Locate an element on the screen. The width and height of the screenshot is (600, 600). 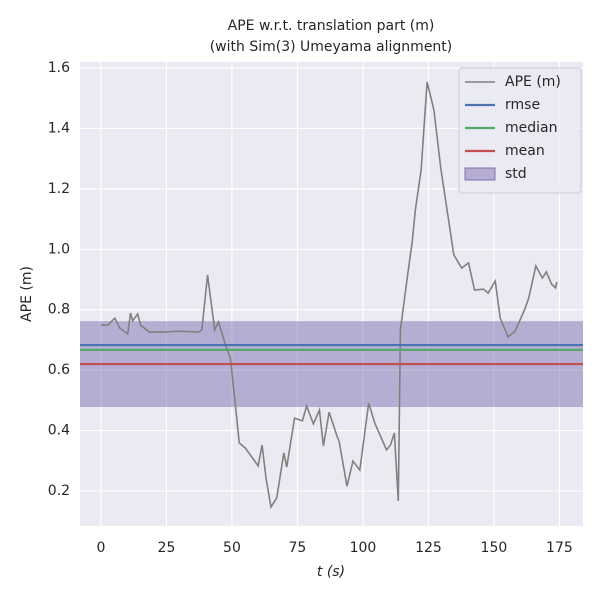
y-tick-label: 1.6 is located at coordinates (59, 68).